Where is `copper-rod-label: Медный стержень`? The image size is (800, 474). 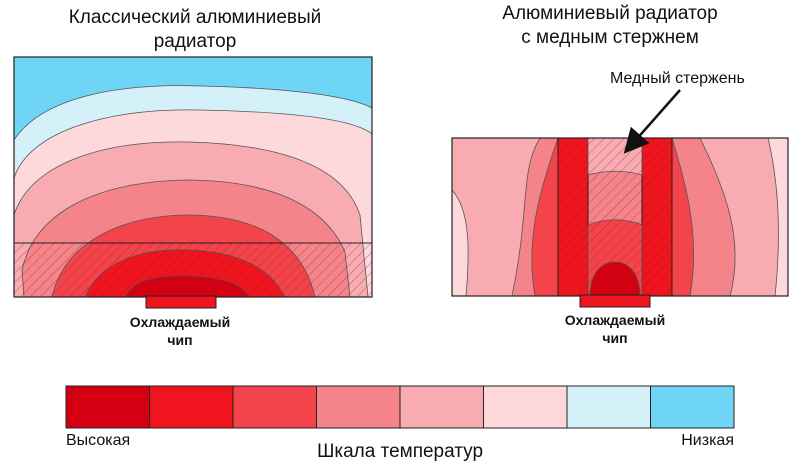
copper-rod-label: Медный стержень is located at coordinates (677, 78).